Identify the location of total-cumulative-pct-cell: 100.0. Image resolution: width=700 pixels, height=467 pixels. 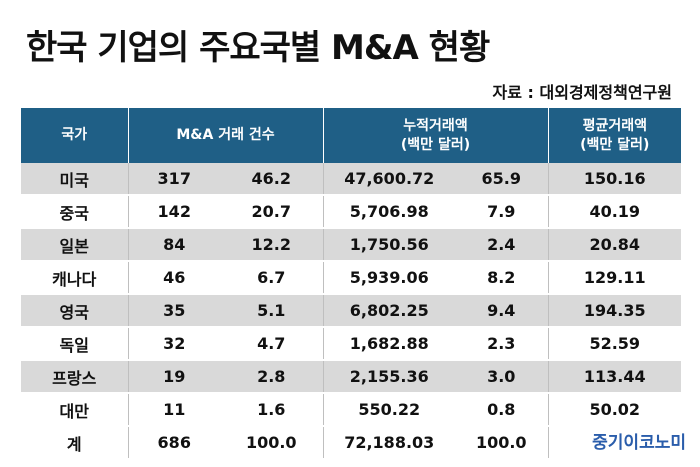
(502, 443).